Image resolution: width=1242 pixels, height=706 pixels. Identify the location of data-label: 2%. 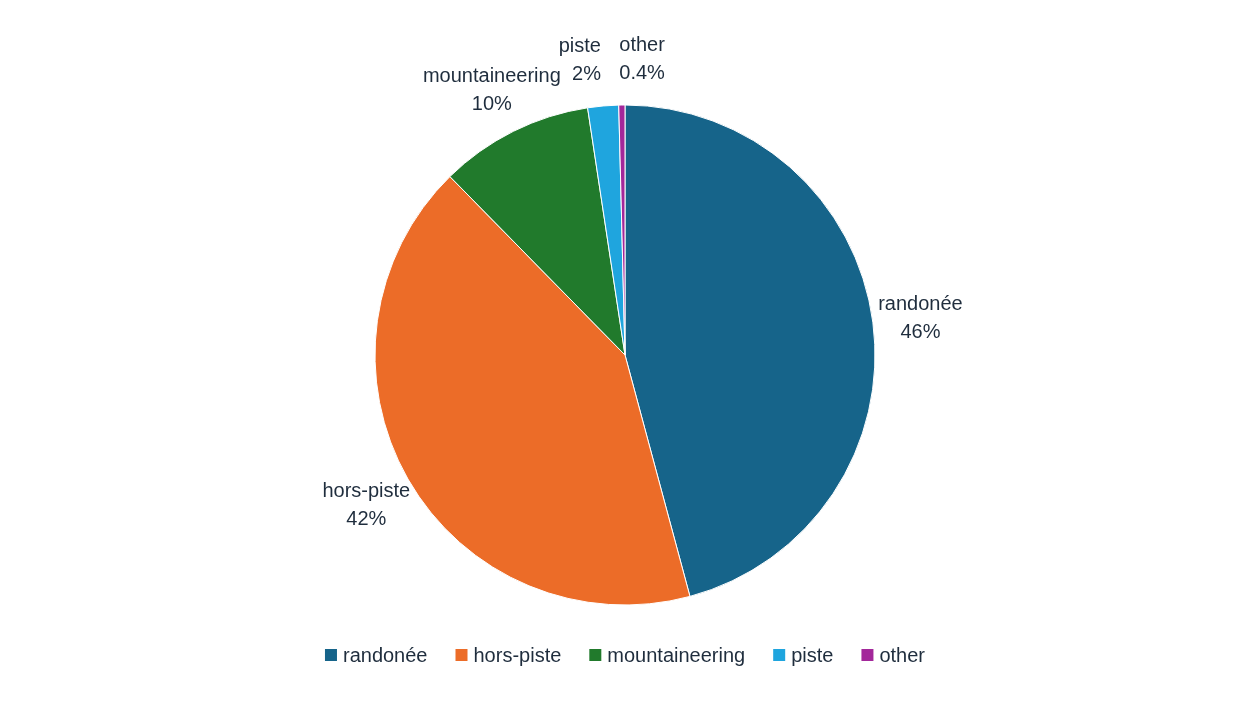
(587, 73).